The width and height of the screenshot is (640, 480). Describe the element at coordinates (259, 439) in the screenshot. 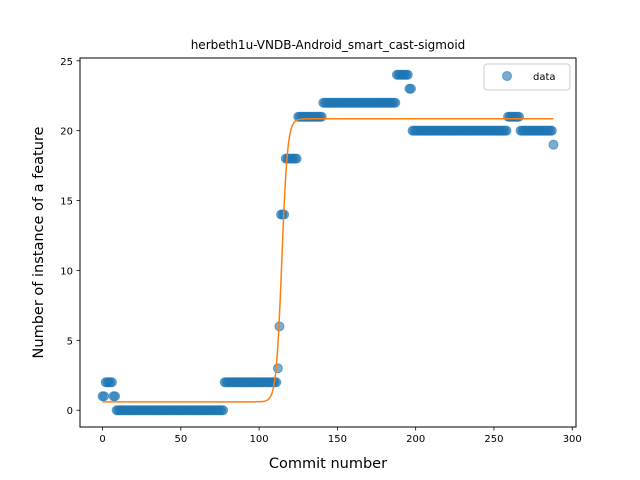

I see `x-tick-label: 100` at that location.